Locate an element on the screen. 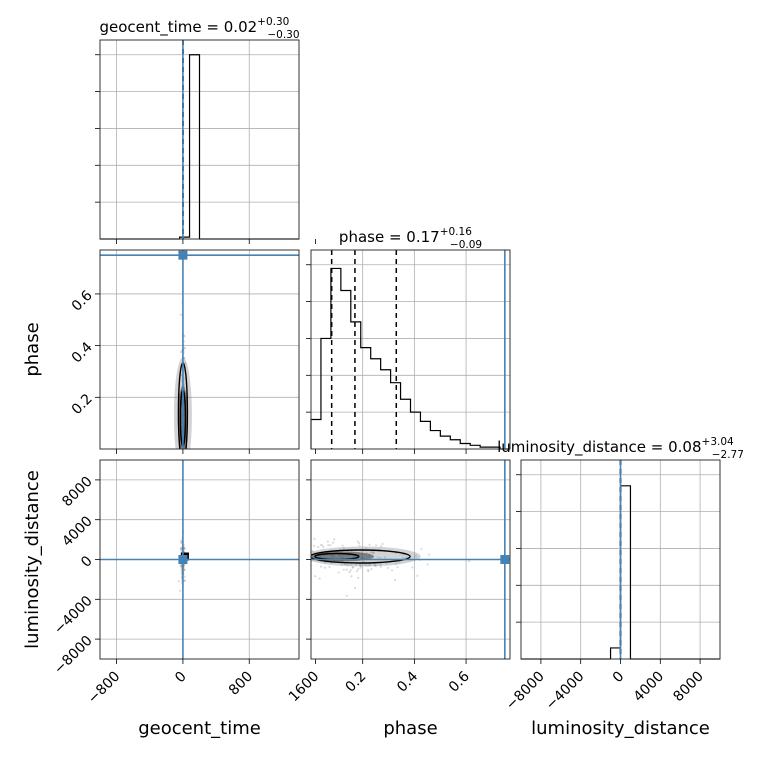 This screenshot has width=760, height=760. panel-frame is located at coordinates (199, 349).